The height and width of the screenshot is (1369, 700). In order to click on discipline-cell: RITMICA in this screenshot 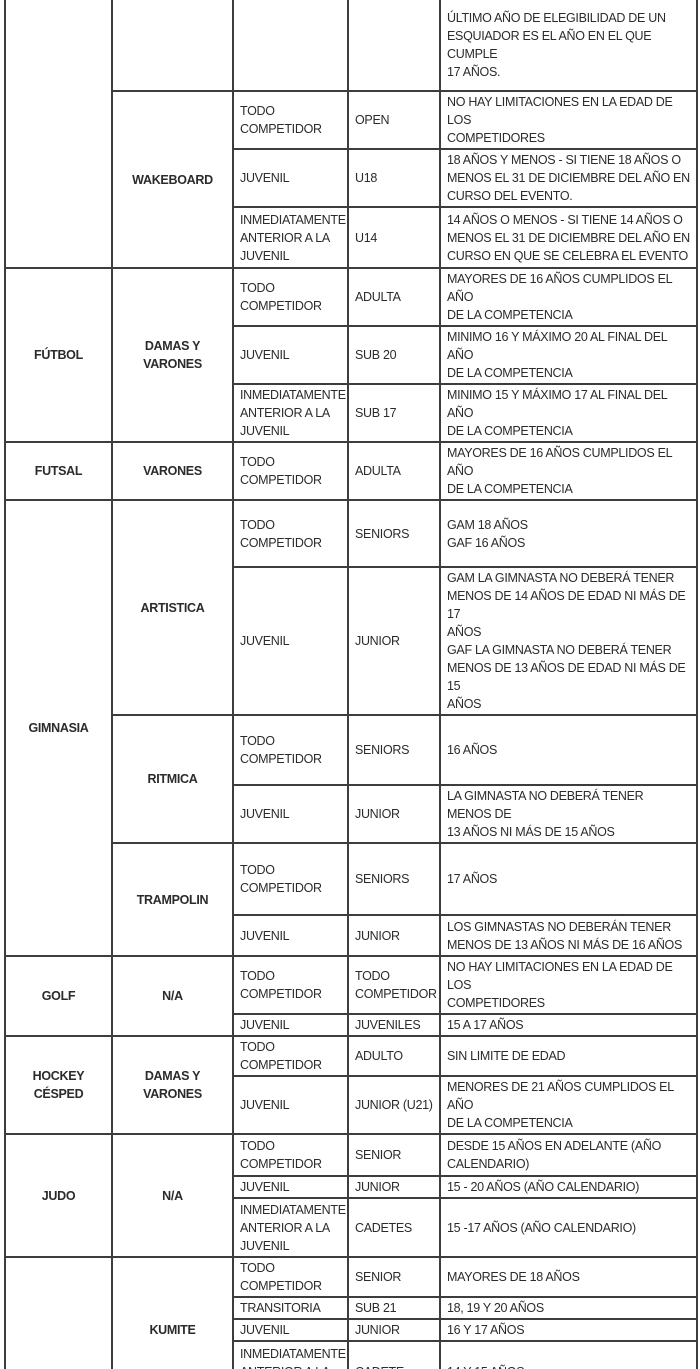, I will do `click(172, 779)`.